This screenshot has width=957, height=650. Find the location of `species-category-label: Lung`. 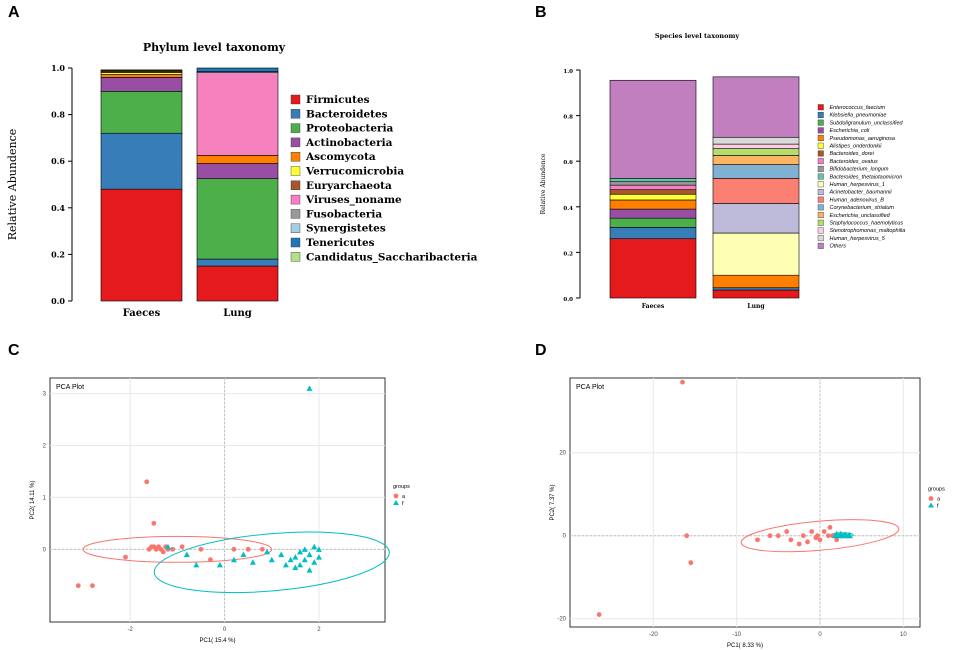

species-category-label: Lung is located at coordinates (756, 306).